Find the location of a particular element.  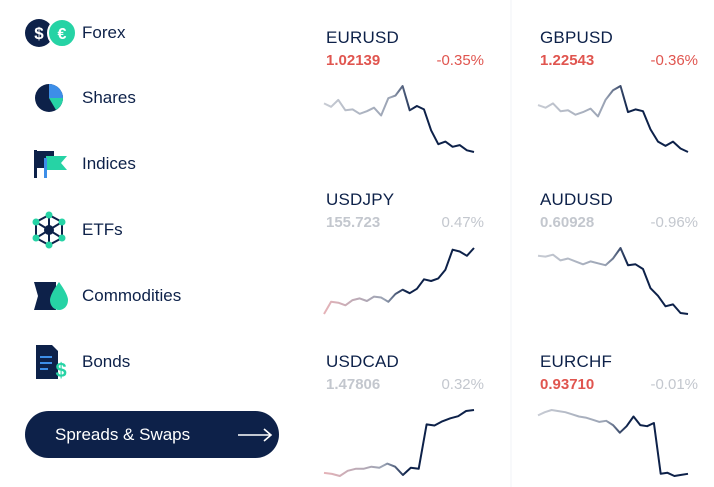

arrow-right-icon is located at coordinates (255, 435).